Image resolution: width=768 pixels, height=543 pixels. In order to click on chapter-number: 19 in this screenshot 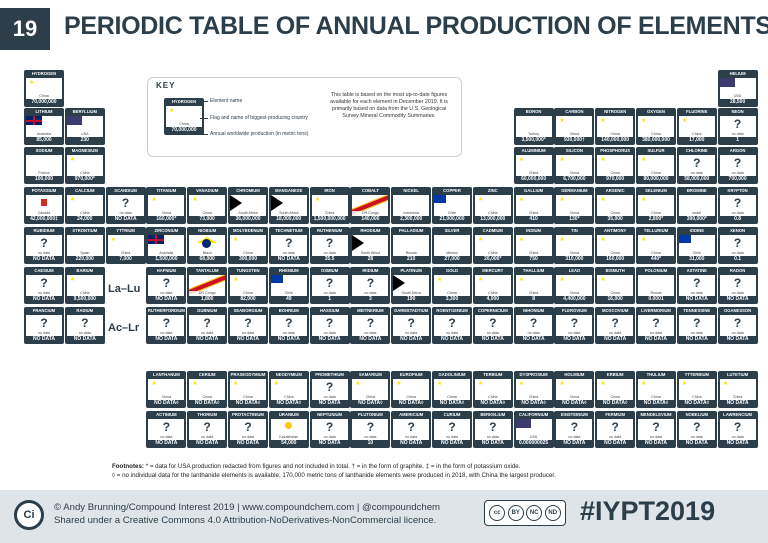, I will do `click(25, 29)`.